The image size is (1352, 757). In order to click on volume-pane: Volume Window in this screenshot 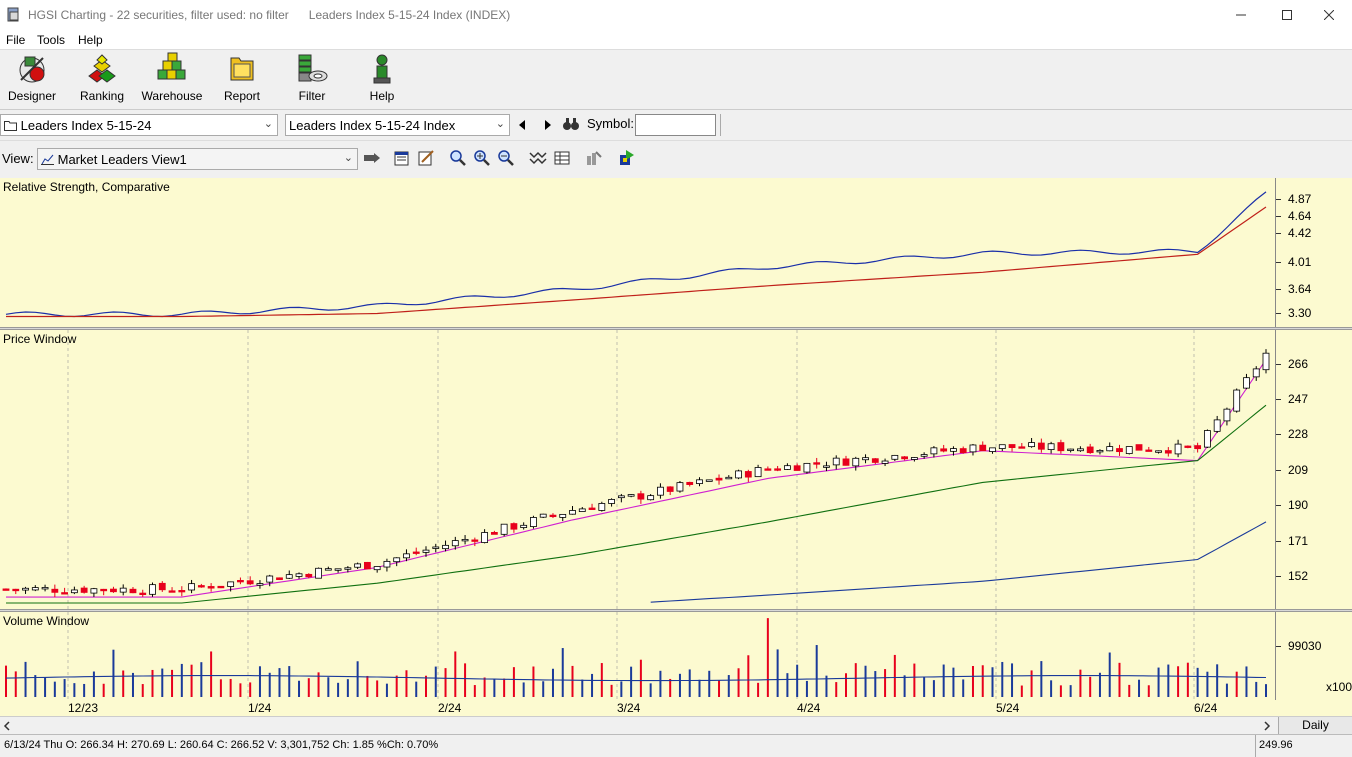, I will do `click(637, 656)`.